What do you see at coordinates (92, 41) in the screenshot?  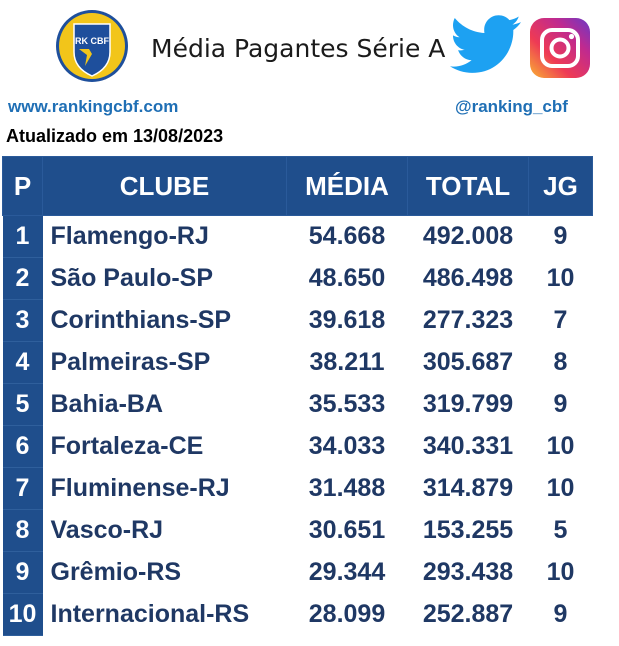 I see `logo-text: RK CBF` at bounding box center [92, 41].